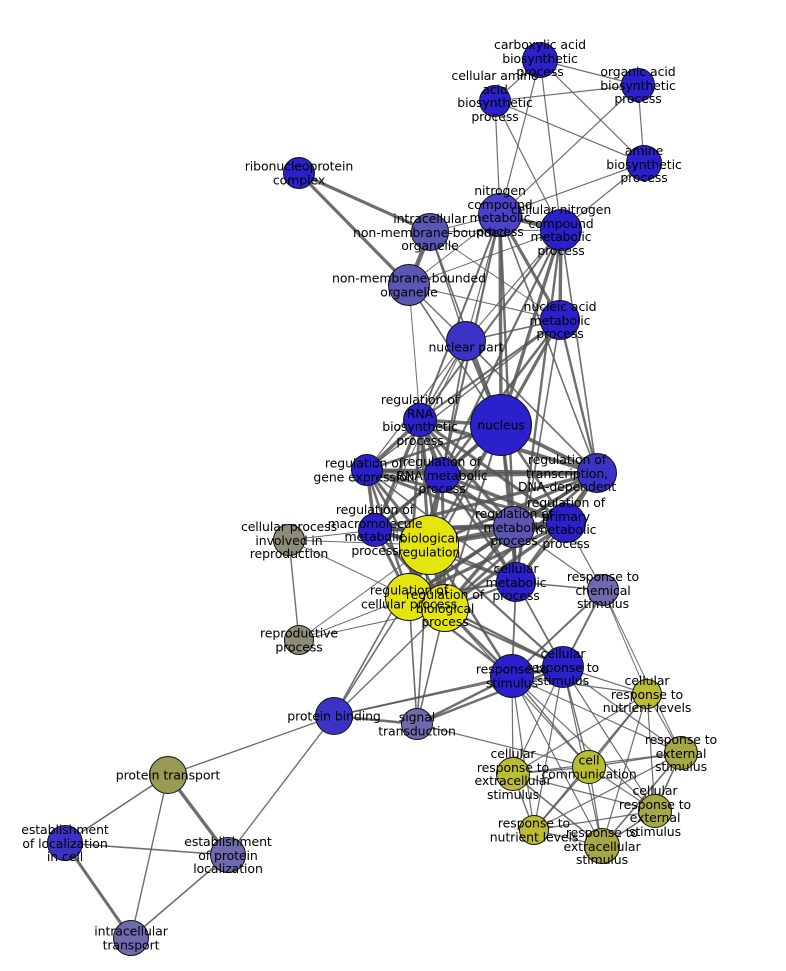 The image size is (786, 971). Describe the element at coordinates (65, 843) in the screenshot. I see `graph-node-establishment-localization-cell` at that location.